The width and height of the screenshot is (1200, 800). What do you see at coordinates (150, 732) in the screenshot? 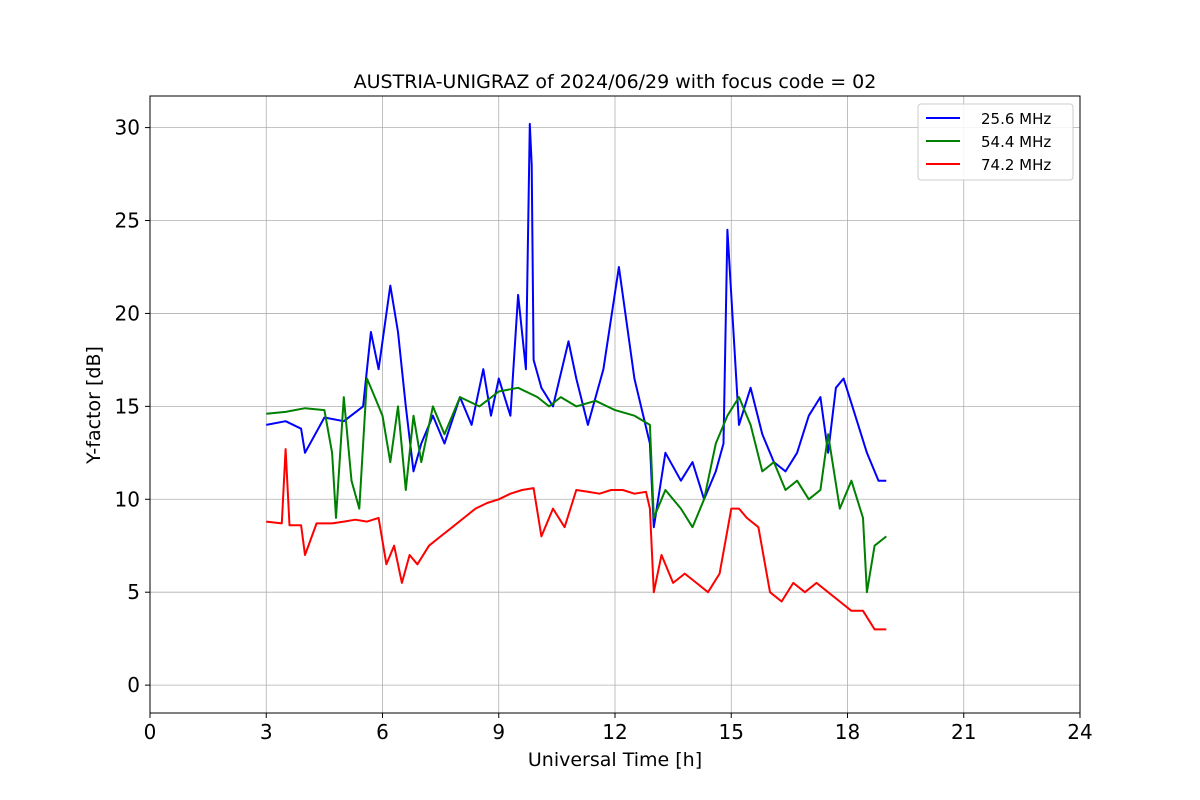
I see `x-tick-label: 0` at bounding box center [150, 732].